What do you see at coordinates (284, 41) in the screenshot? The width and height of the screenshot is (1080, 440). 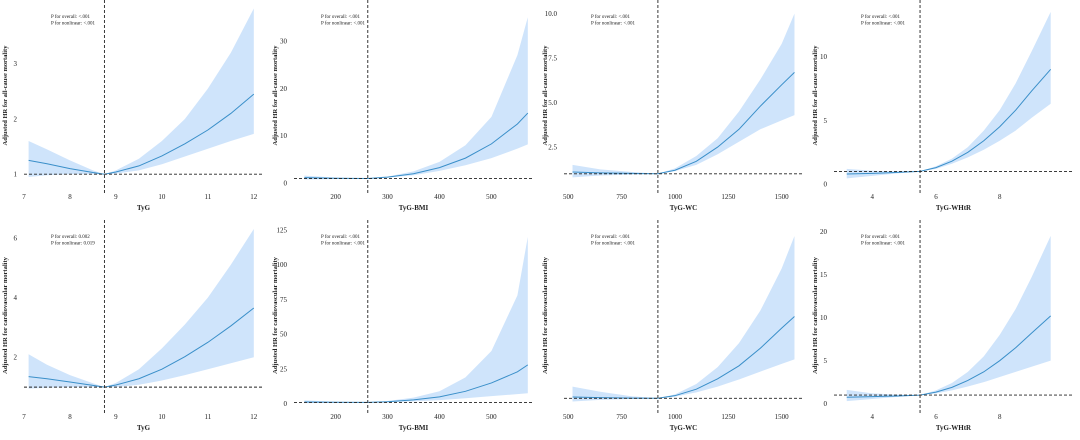 I see `y-tick-label: 30` at bounding box center [284, 41].